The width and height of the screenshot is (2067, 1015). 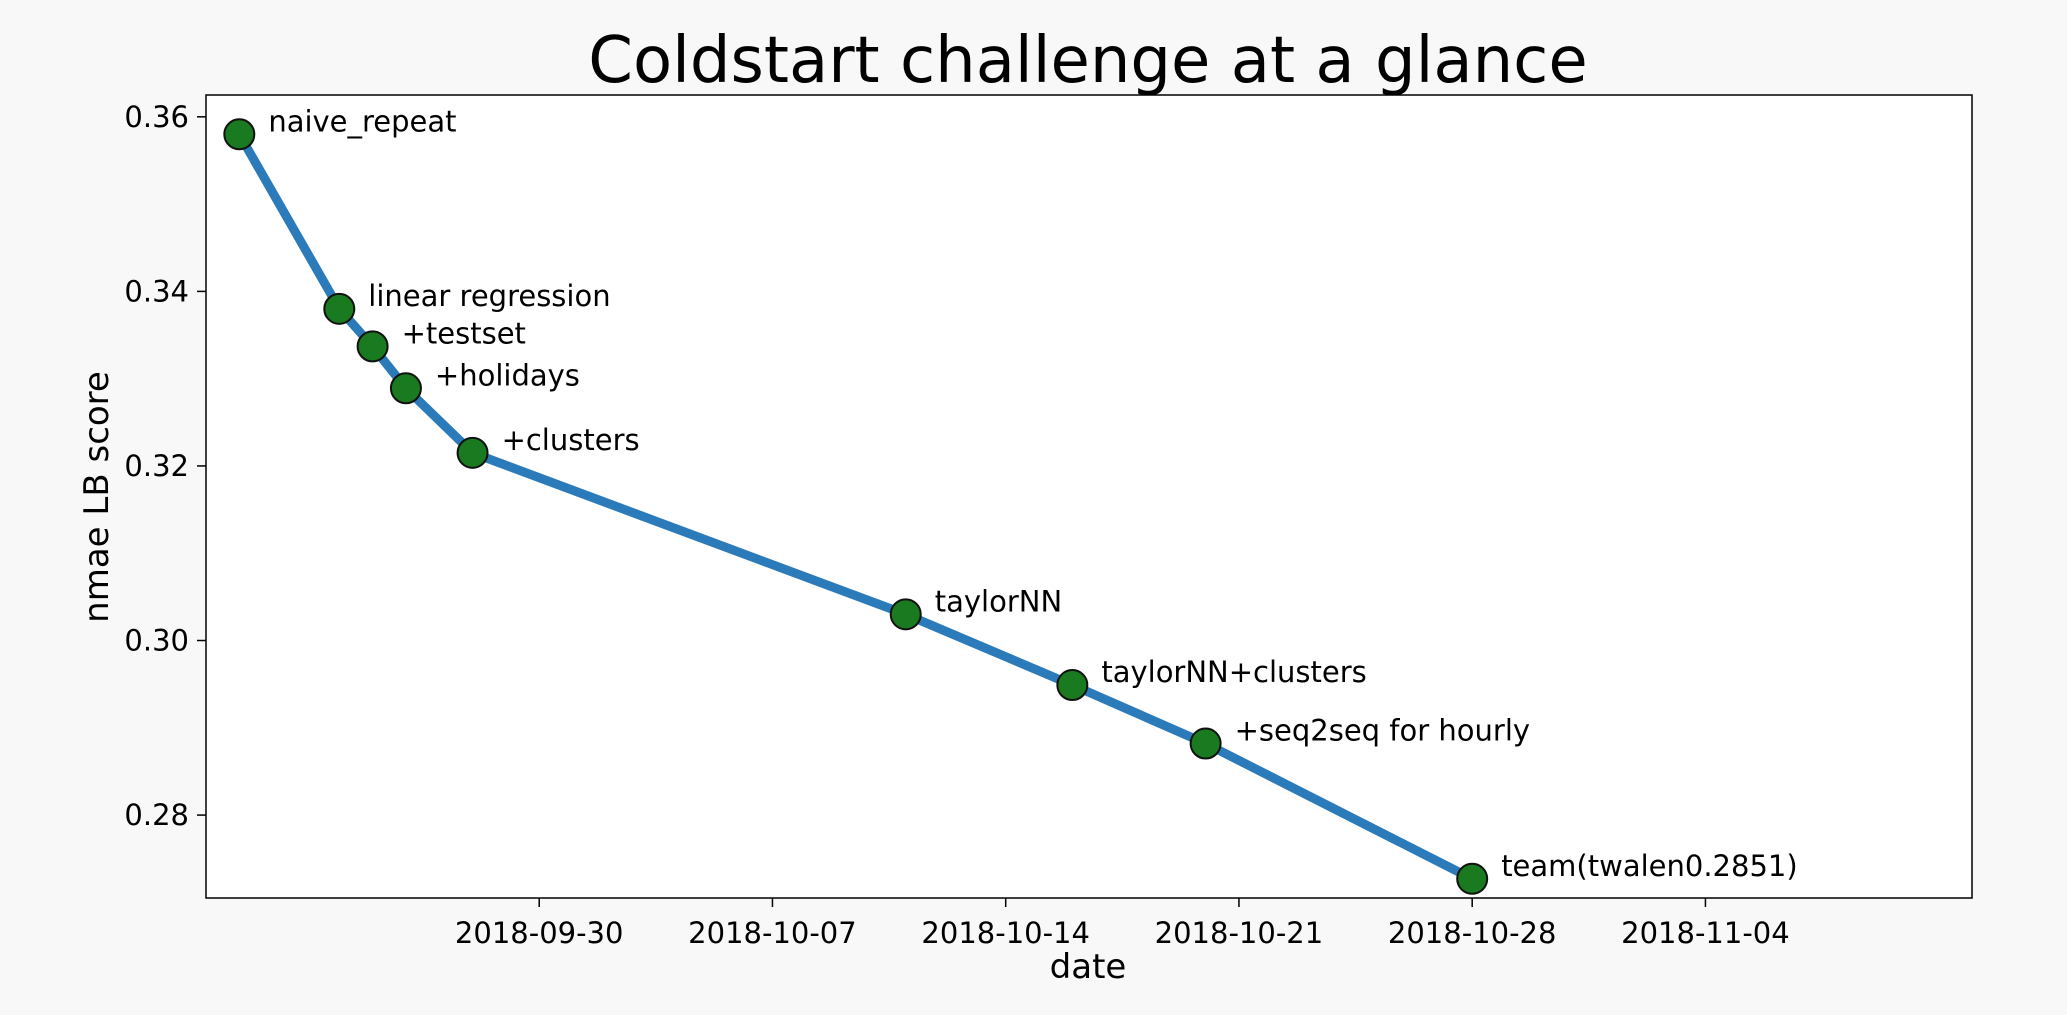 What do you see at coordinates (1087, 61) in the screenshot?
I see `chart-title: Coldstart challenge at a glance` at bounding box center [1087, 61].